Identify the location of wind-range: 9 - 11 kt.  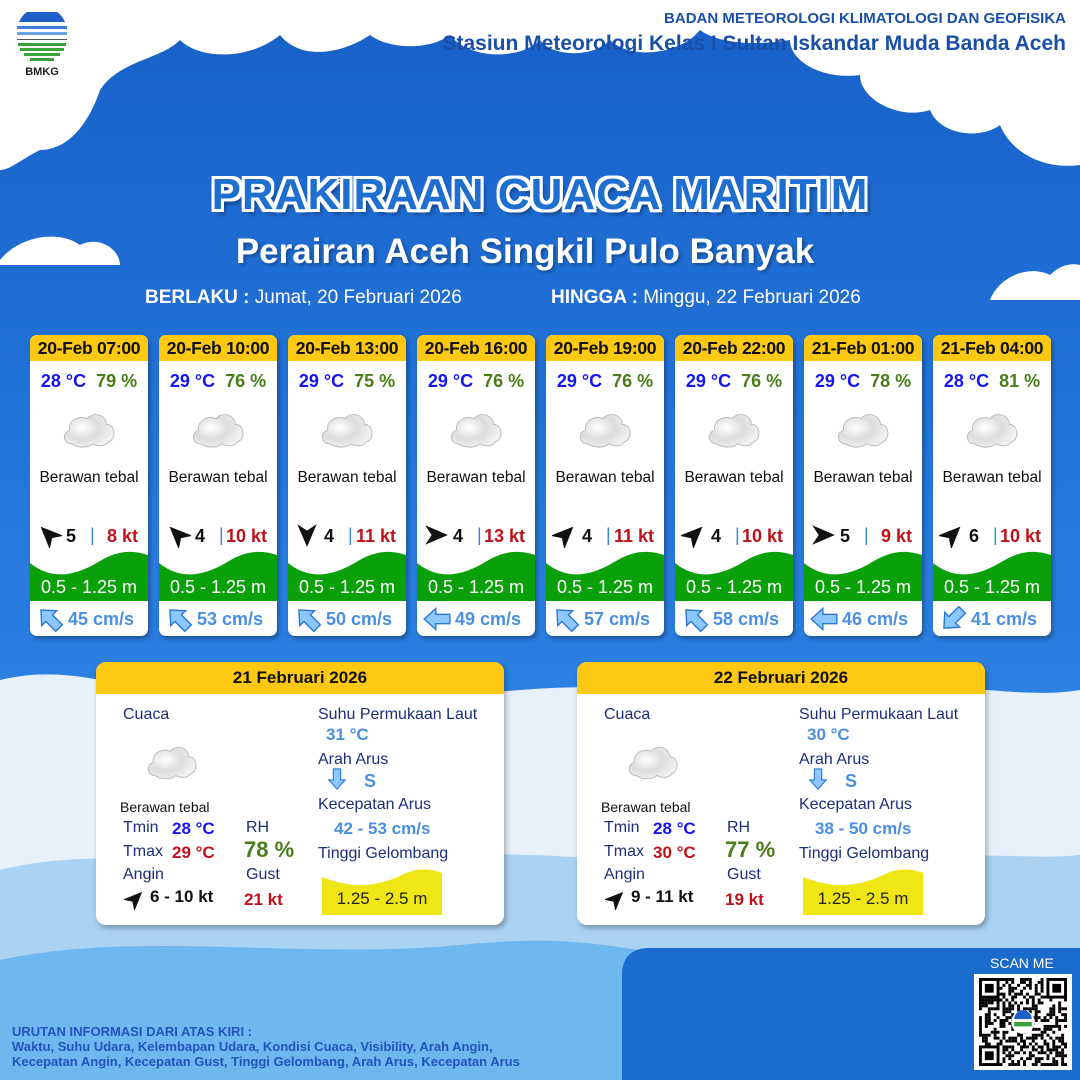
(662, 896).